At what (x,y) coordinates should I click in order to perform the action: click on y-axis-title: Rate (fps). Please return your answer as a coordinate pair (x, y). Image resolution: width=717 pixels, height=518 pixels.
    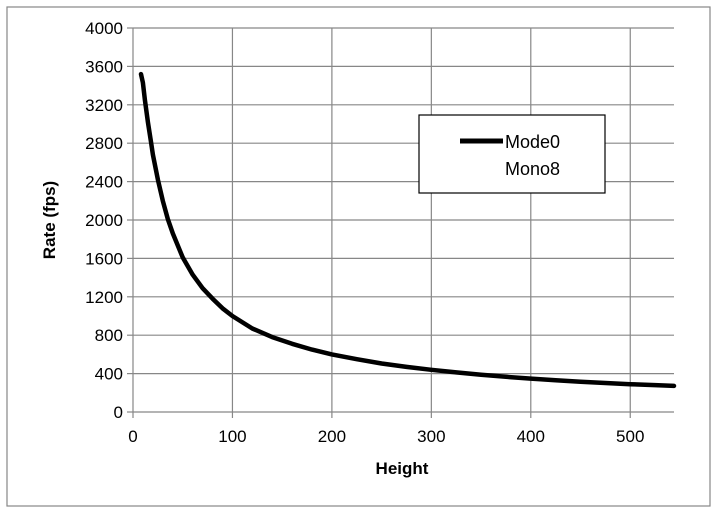
    Looking at the image, I should click on (49, 220).